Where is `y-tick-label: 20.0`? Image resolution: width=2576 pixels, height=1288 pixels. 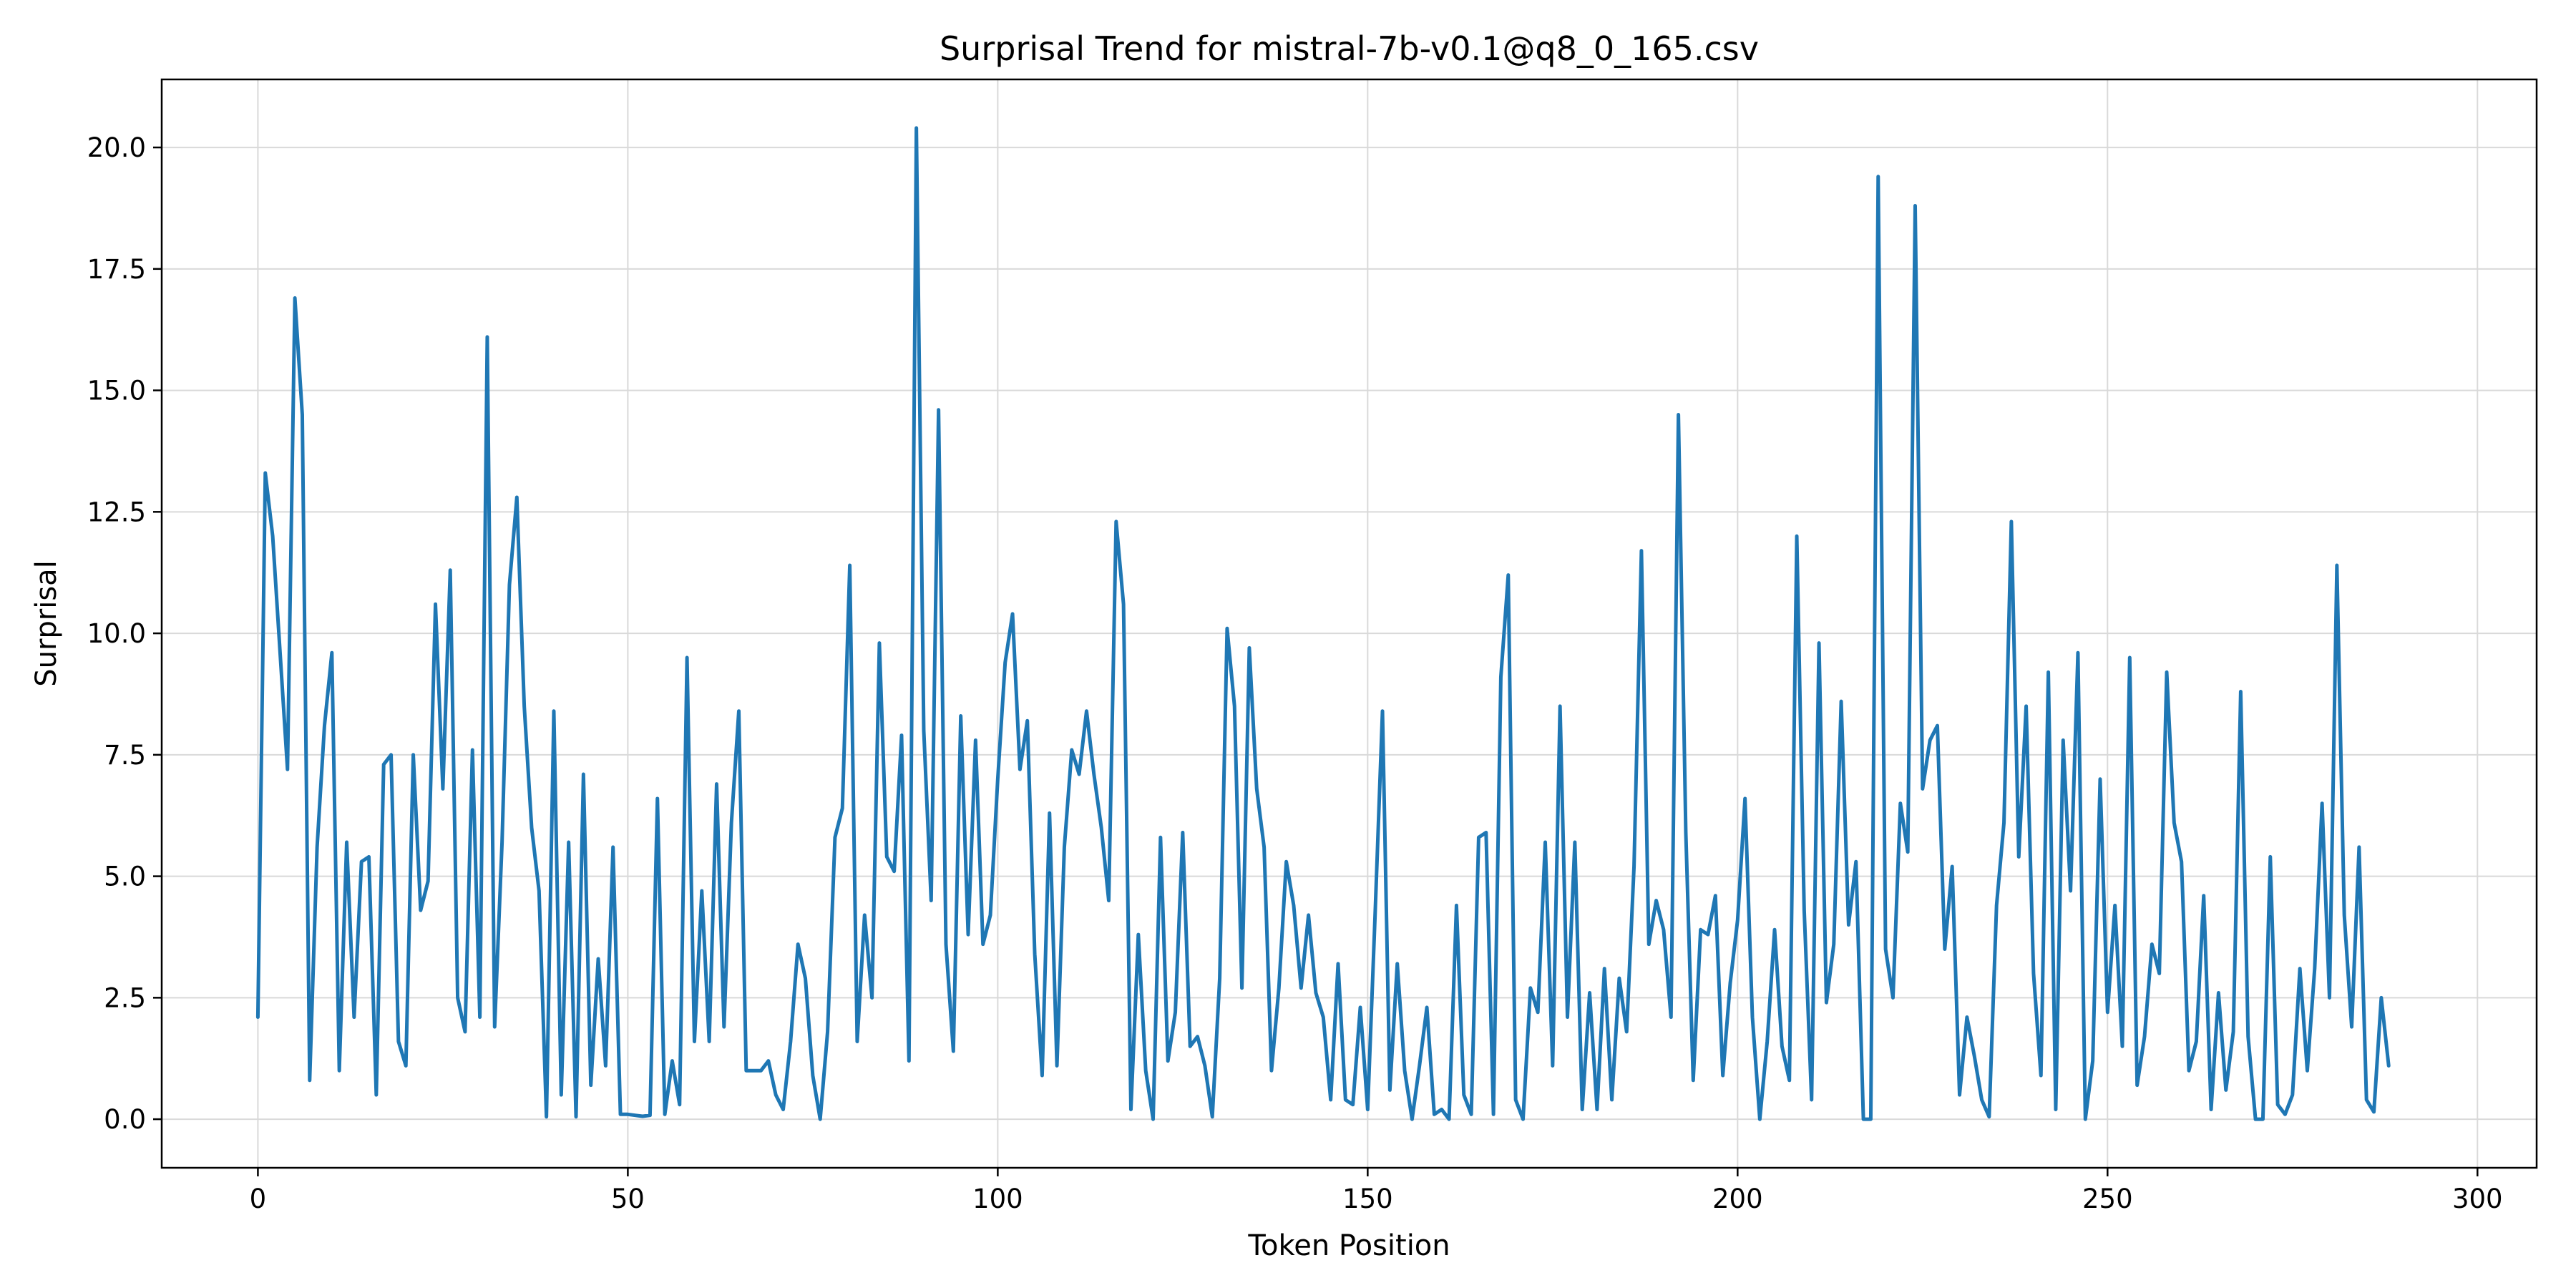 y-tick-label: 20.0 is located at coordinates (116, 147).